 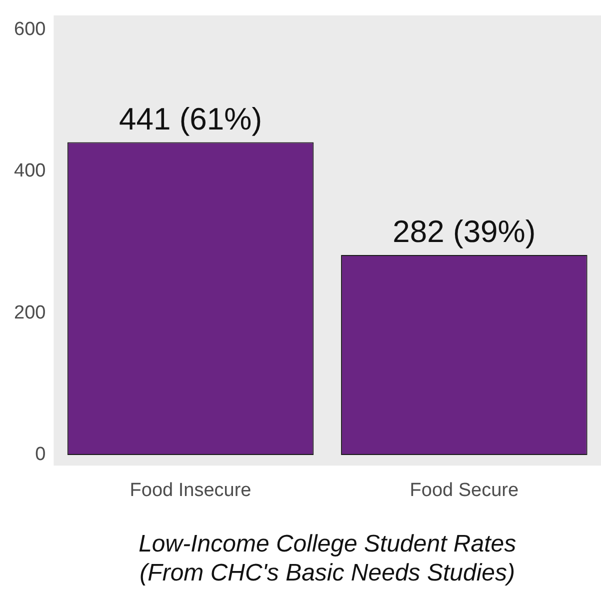 What do you see at coordinates (191, 491) in the screenshot?
I see `x-tick-label: Food Insecure` at bounding box center [191, 491].